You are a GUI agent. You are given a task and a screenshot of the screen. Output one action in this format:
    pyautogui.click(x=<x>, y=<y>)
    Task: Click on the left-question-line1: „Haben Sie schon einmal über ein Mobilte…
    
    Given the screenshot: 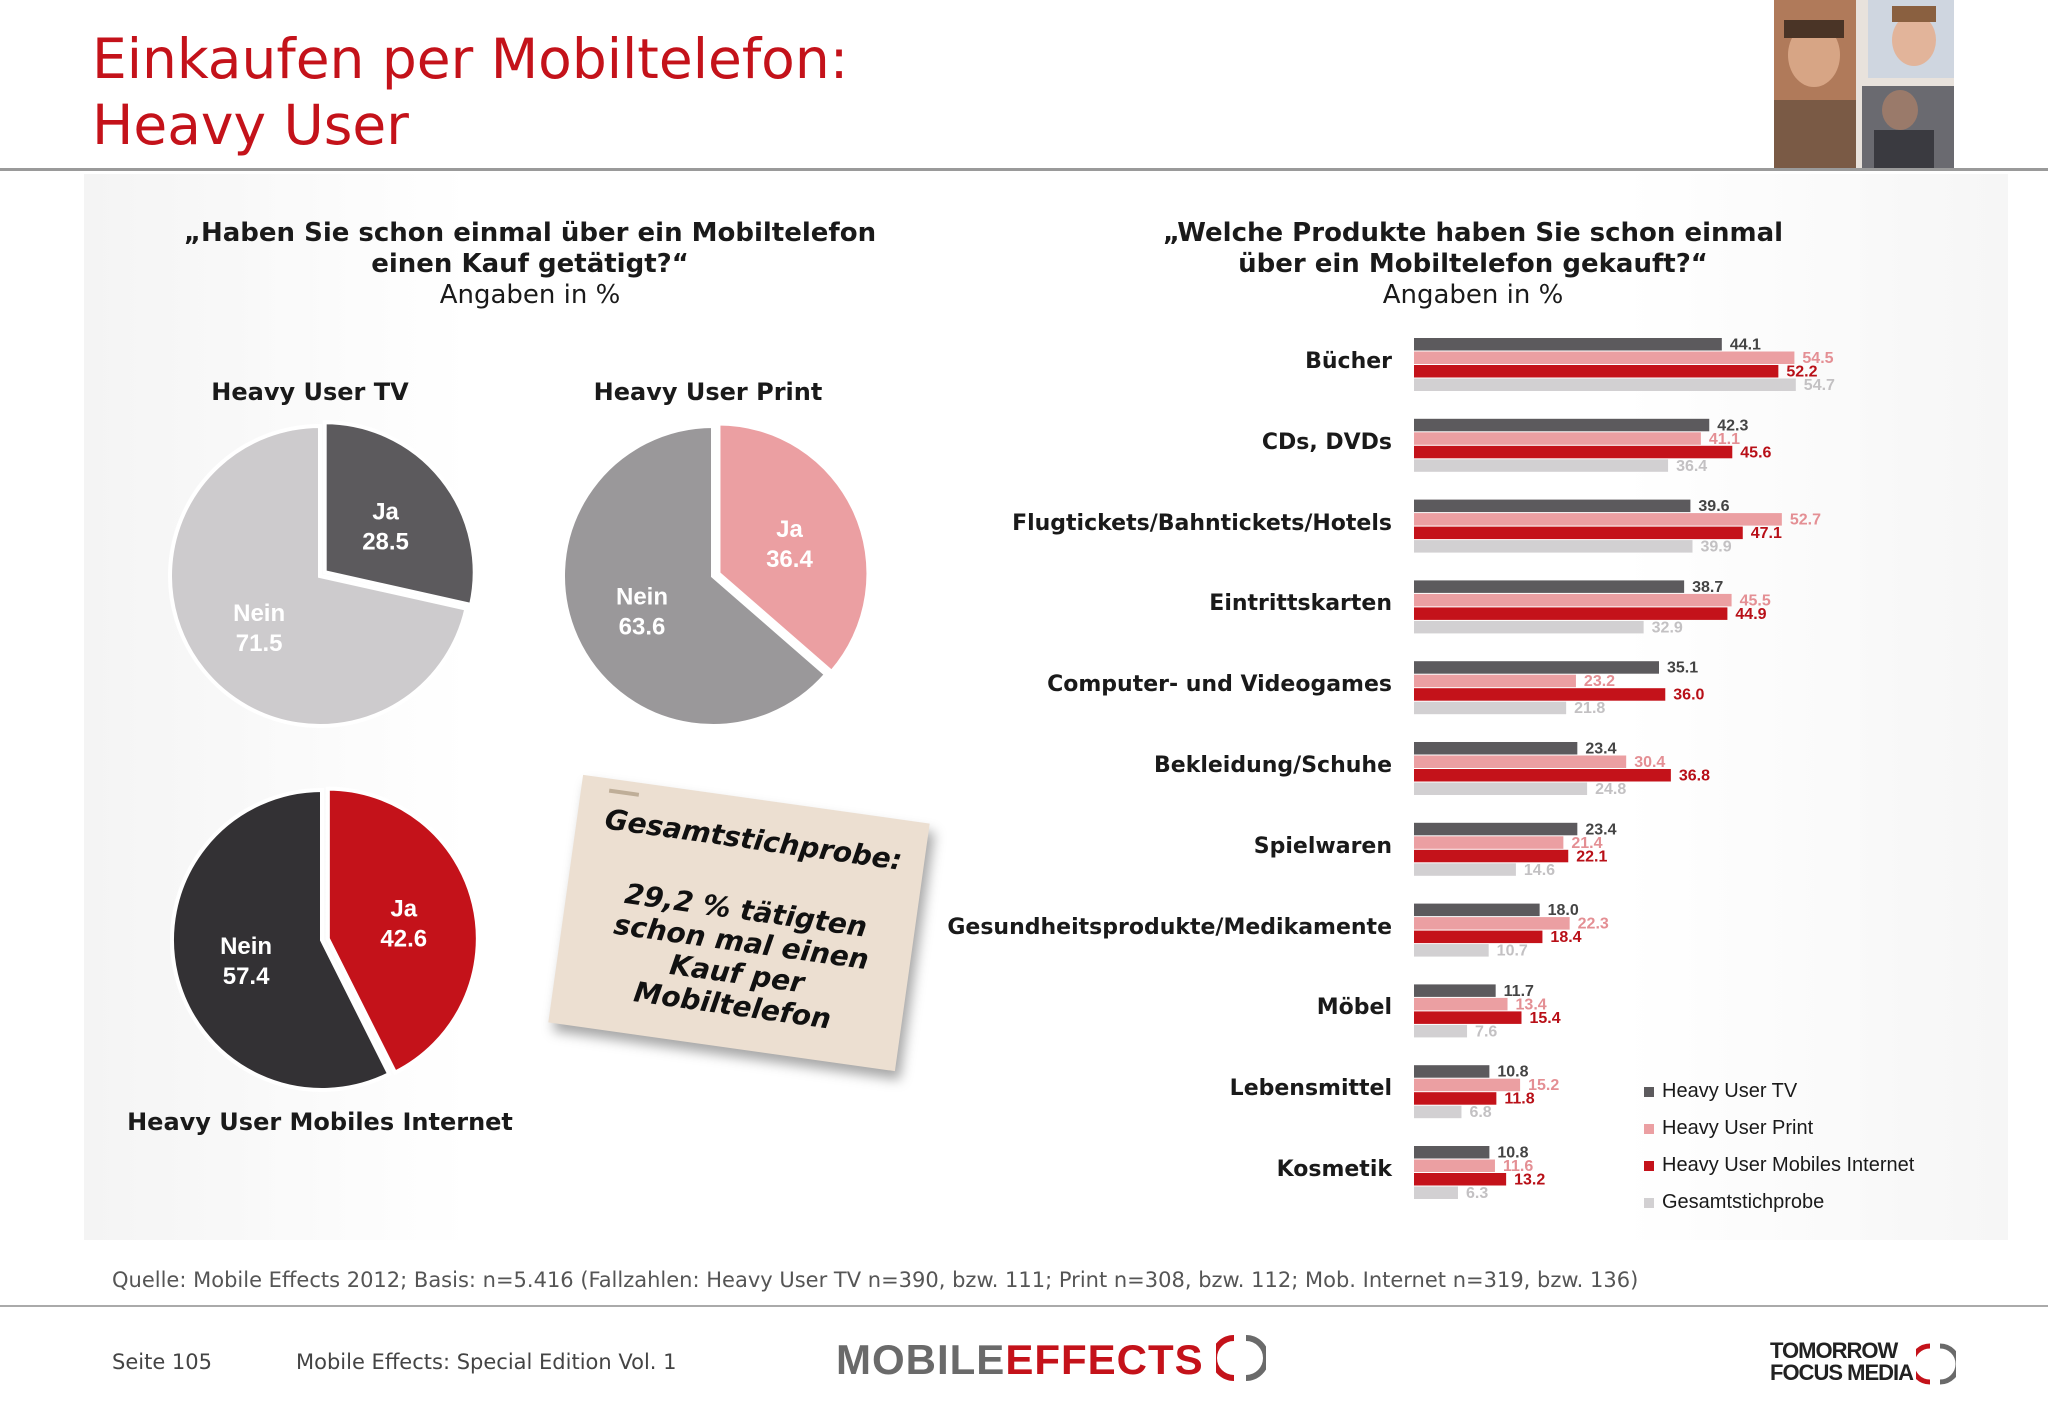 What is the action you would take?
    pyautogui.click(x=530, y=233)
    